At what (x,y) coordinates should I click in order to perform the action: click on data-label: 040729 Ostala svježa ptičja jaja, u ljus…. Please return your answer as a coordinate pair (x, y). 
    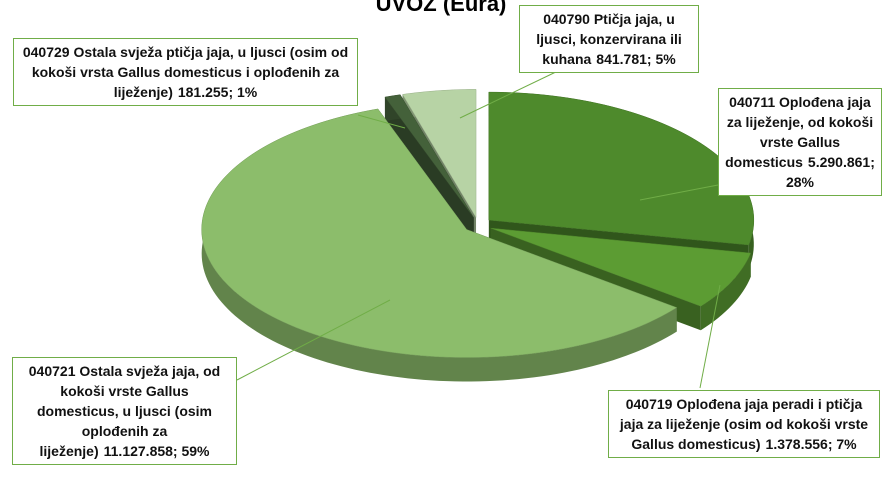
    Looking at the image, I should click on (185, 72).